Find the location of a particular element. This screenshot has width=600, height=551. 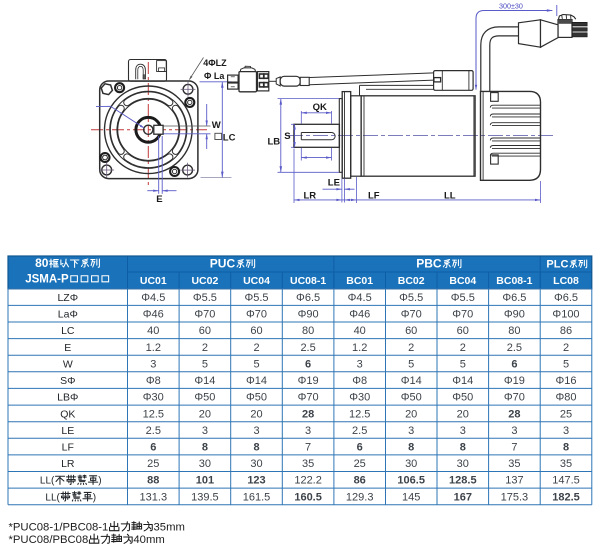

svg-text: BC01 is located at coordinates (359, 281).